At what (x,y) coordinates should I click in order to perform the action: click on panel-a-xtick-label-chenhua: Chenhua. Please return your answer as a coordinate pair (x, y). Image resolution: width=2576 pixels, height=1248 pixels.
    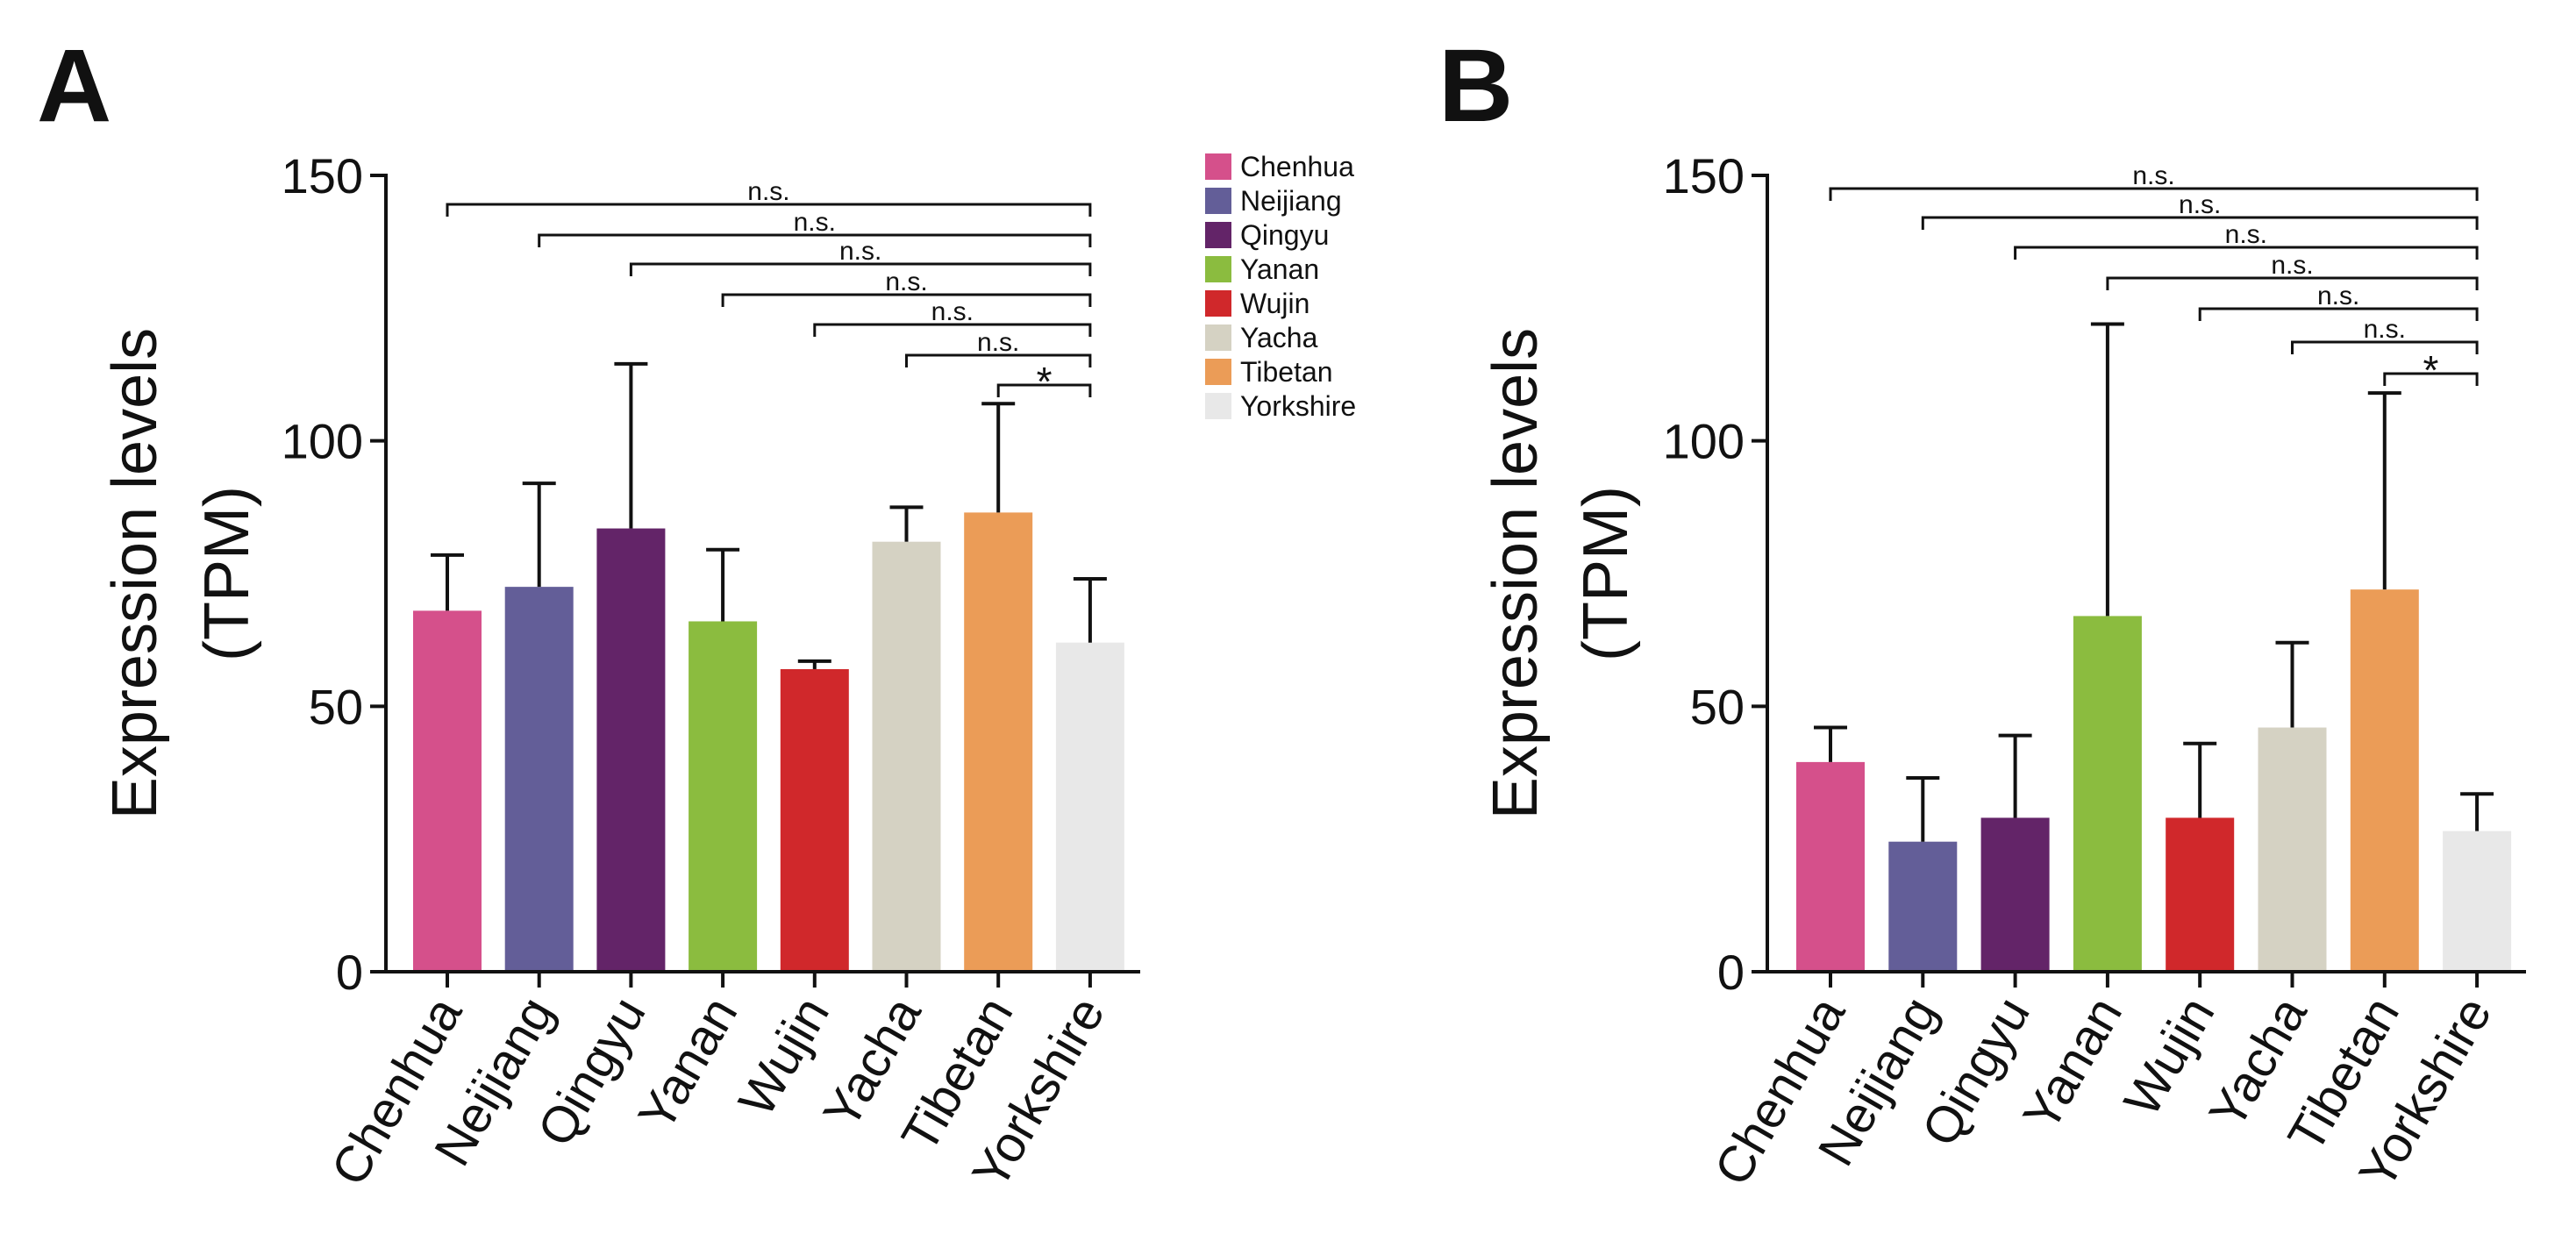
    Looking at the image, I should click on (397, 1091).